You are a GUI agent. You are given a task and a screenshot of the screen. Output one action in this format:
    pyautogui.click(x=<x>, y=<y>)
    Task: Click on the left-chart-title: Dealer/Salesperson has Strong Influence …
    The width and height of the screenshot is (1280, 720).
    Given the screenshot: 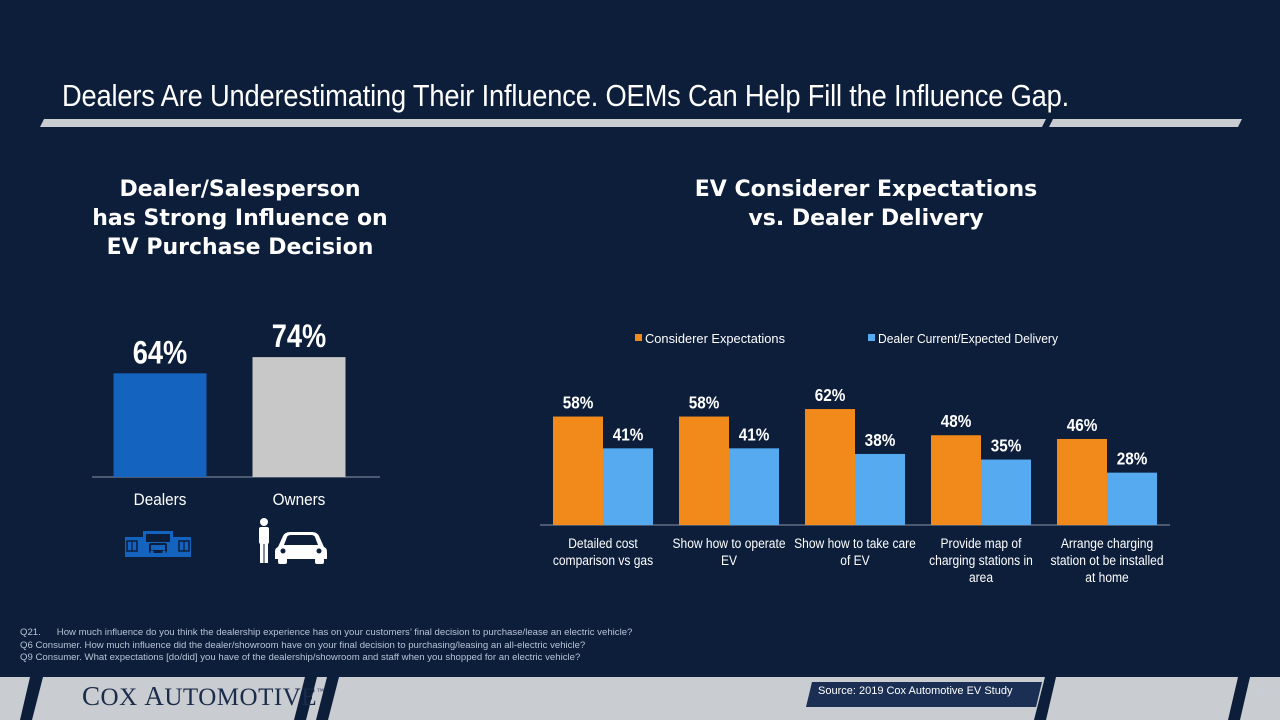 What is the action you would take?
    pyautogui.click(x=240, y=218)
    